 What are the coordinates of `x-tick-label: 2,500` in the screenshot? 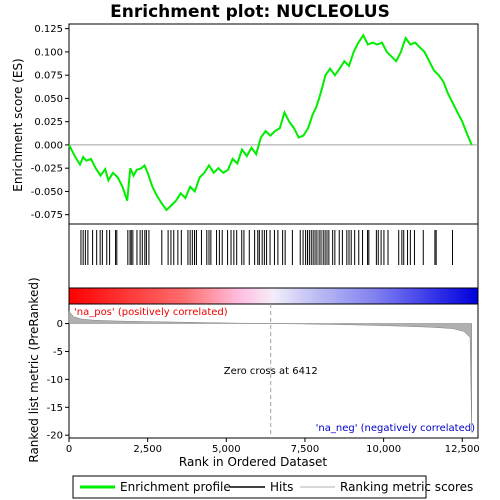 It's located at (147, 449).